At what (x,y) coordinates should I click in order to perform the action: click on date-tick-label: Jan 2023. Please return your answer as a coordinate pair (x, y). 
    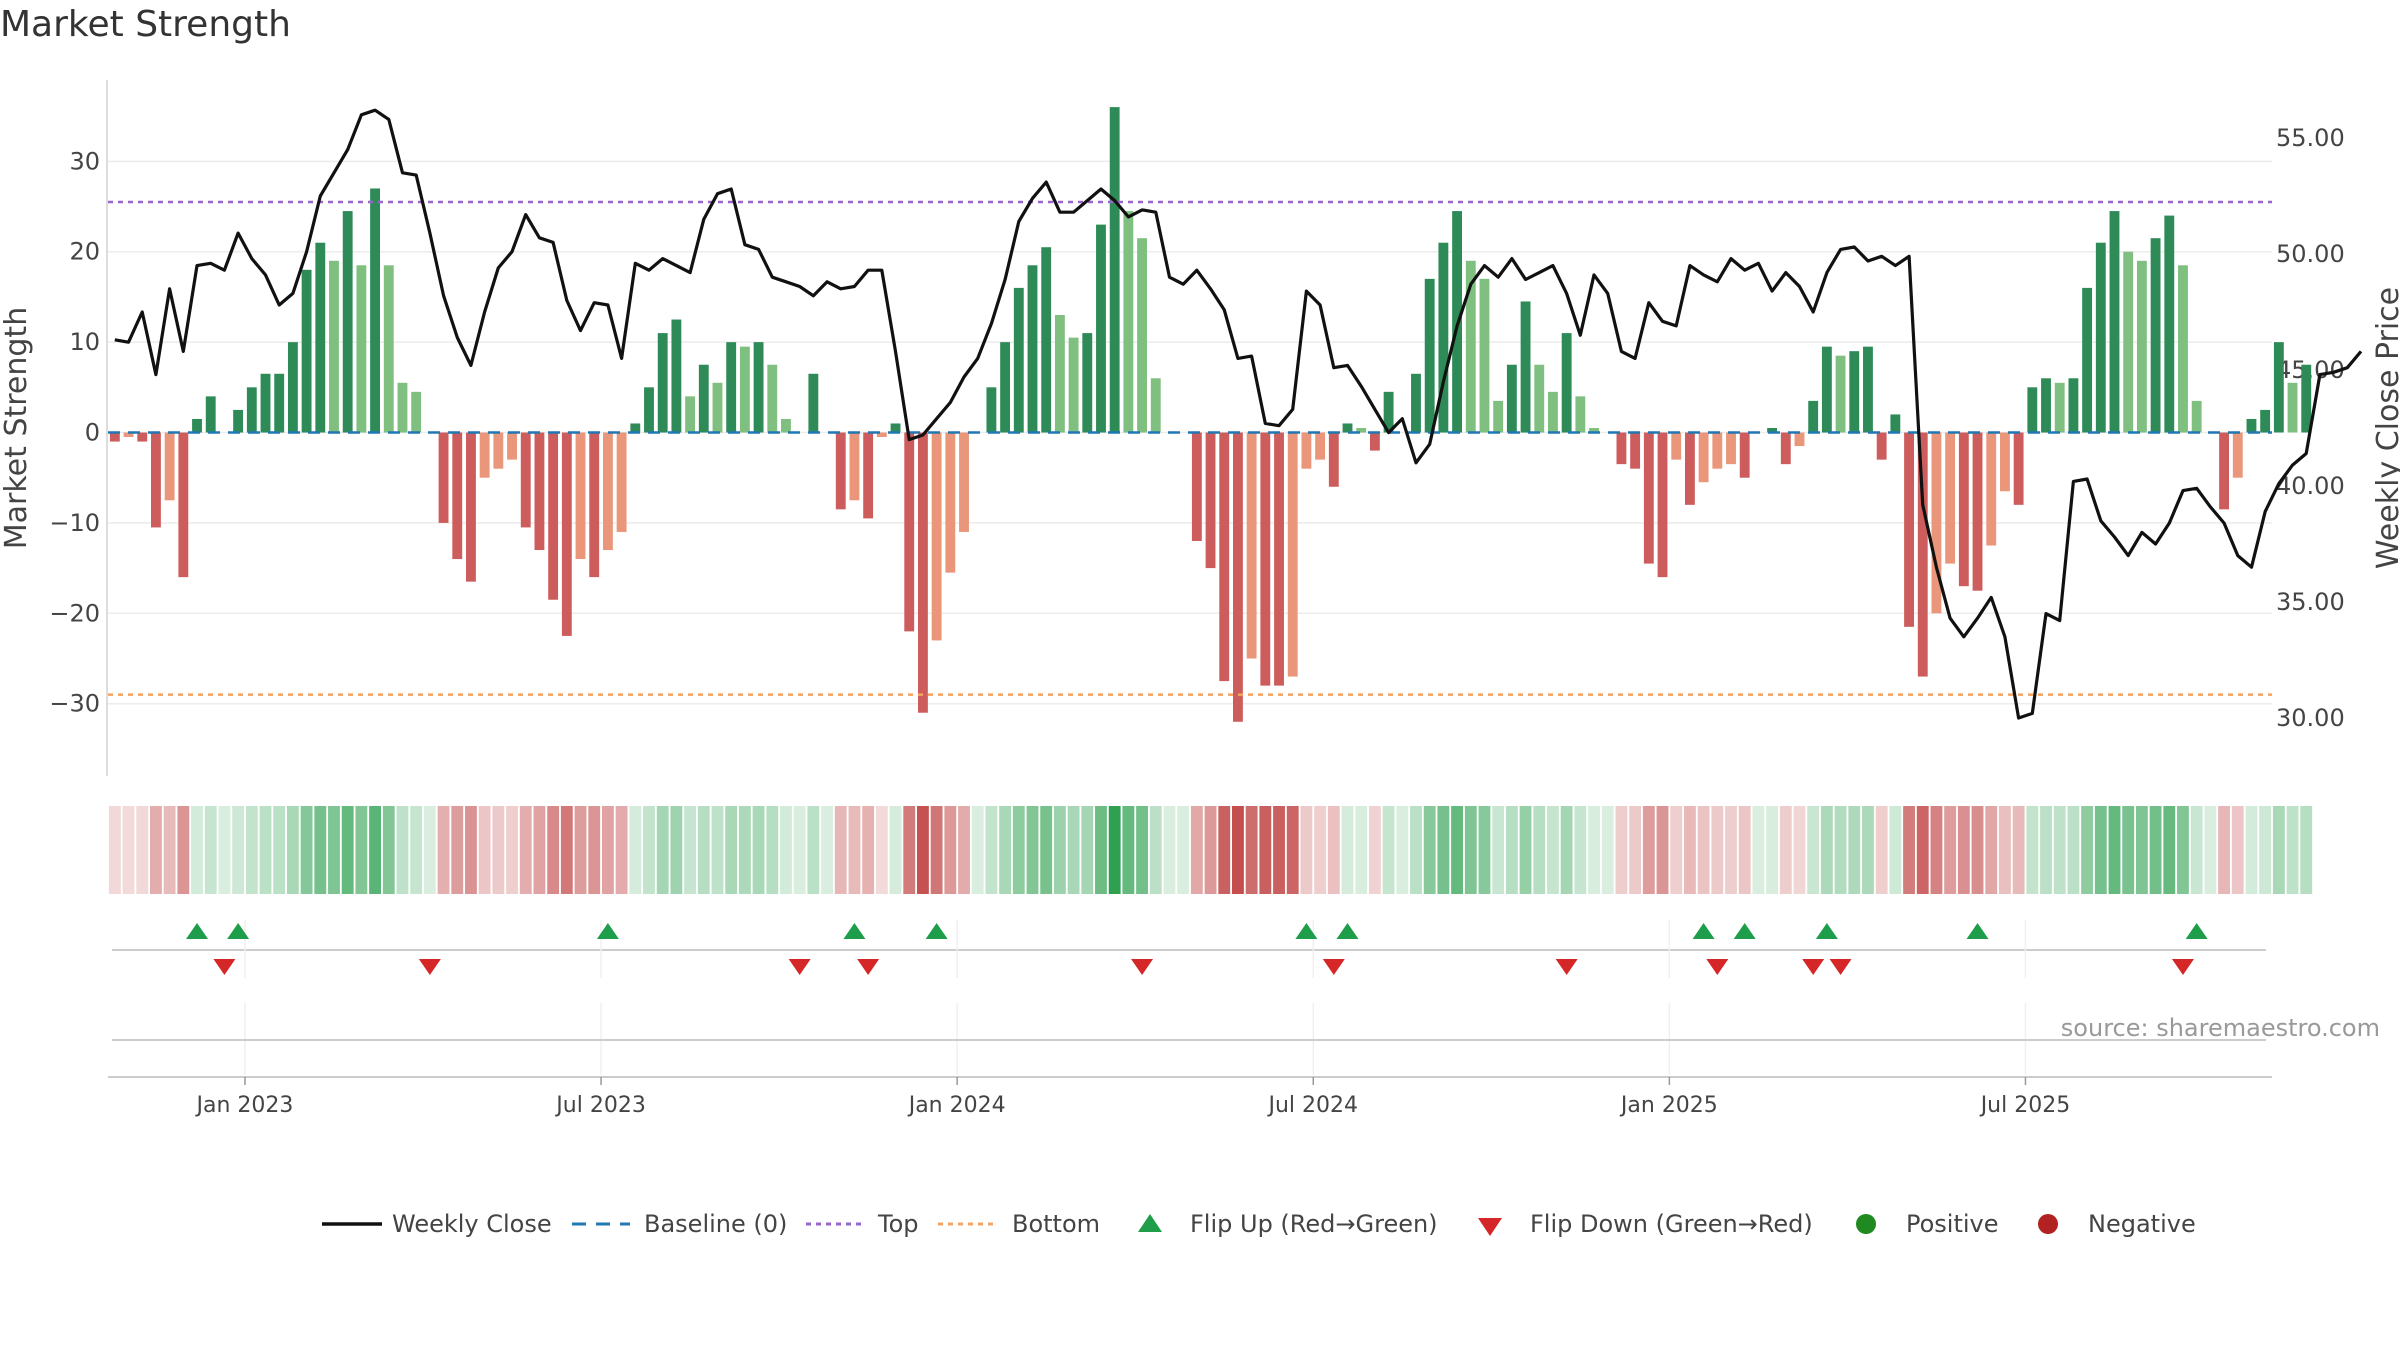
    Looking at the image, I should click on (244, 1105).